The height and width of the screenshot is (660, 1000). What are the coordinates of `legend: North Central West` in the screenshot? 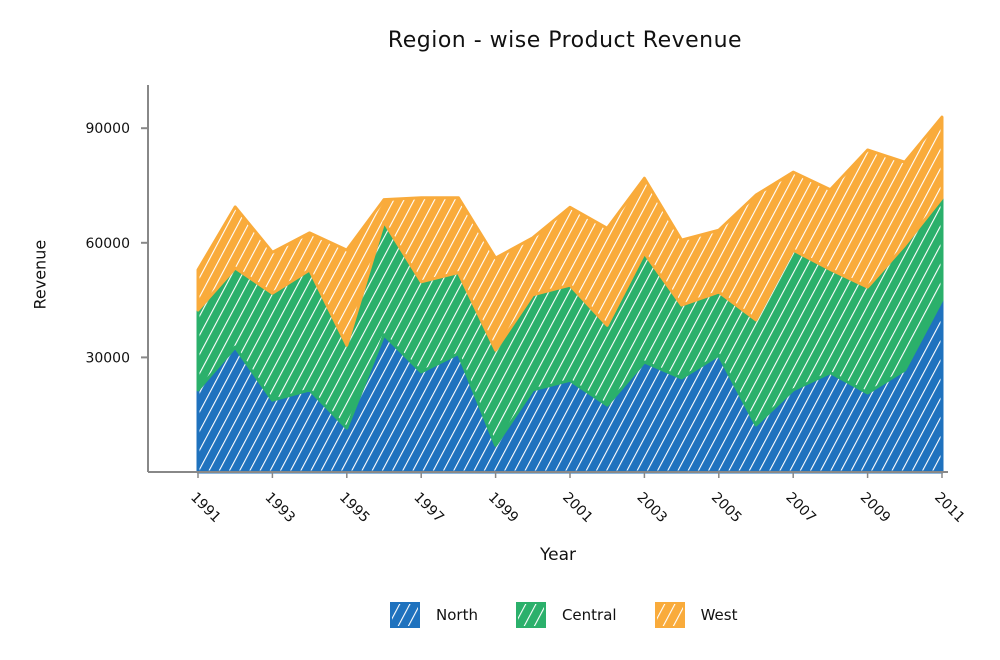 It's located at (563, 615).